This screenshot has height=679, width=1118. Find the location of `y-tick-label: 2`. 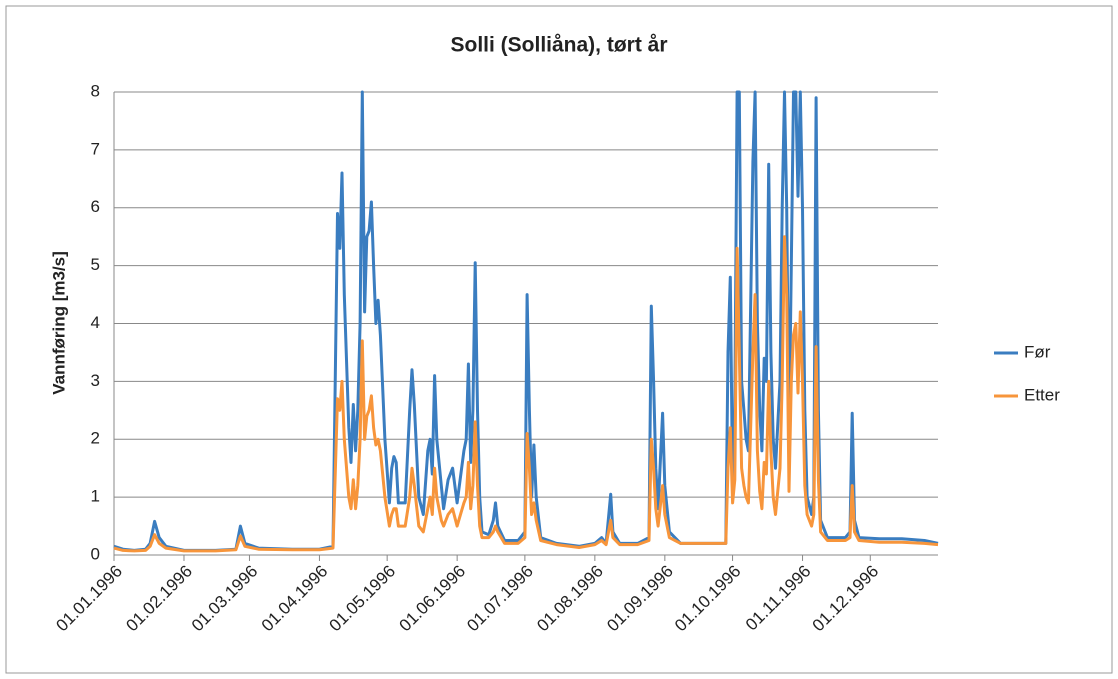

y-tick-label: 2 is located at coordinates (95, 438).